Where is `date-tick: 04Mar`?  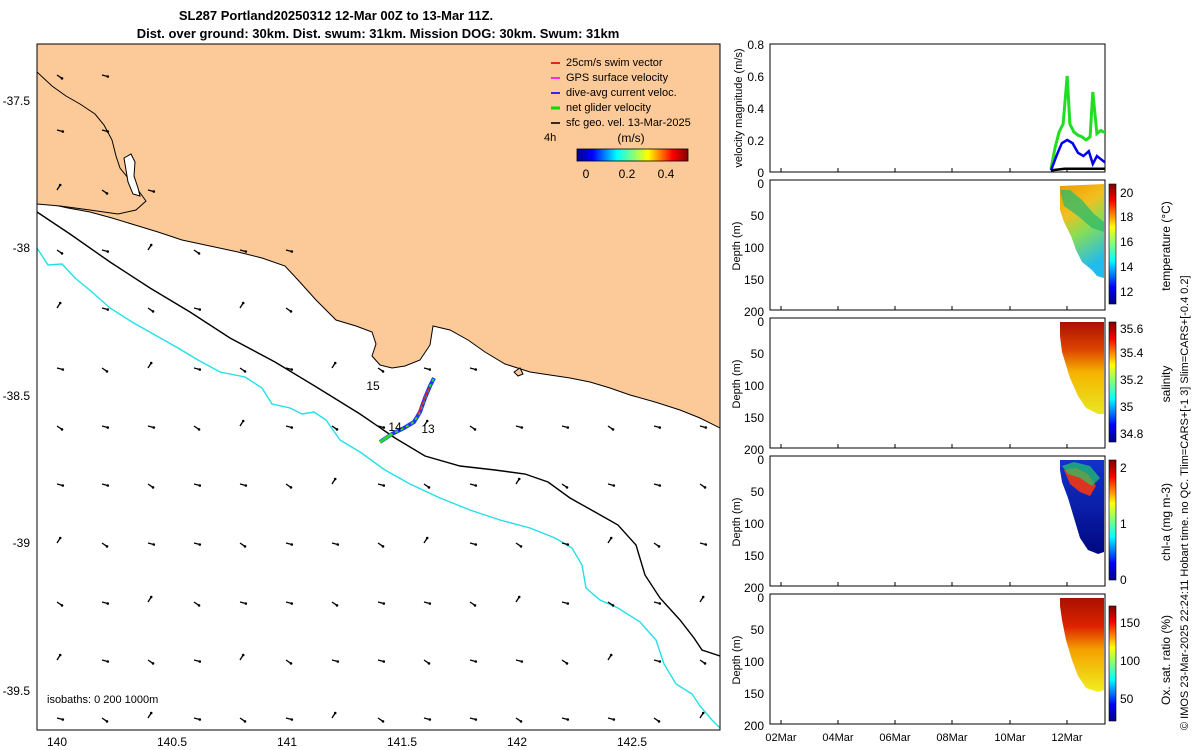
date-tick: 04Mar is located at coordinates (838, 738).